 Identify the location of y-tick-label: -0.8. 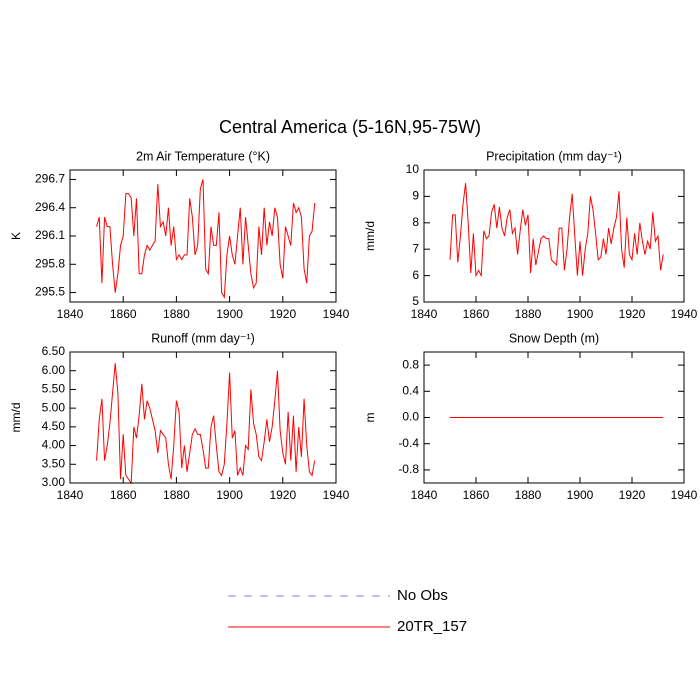
(408, 469).